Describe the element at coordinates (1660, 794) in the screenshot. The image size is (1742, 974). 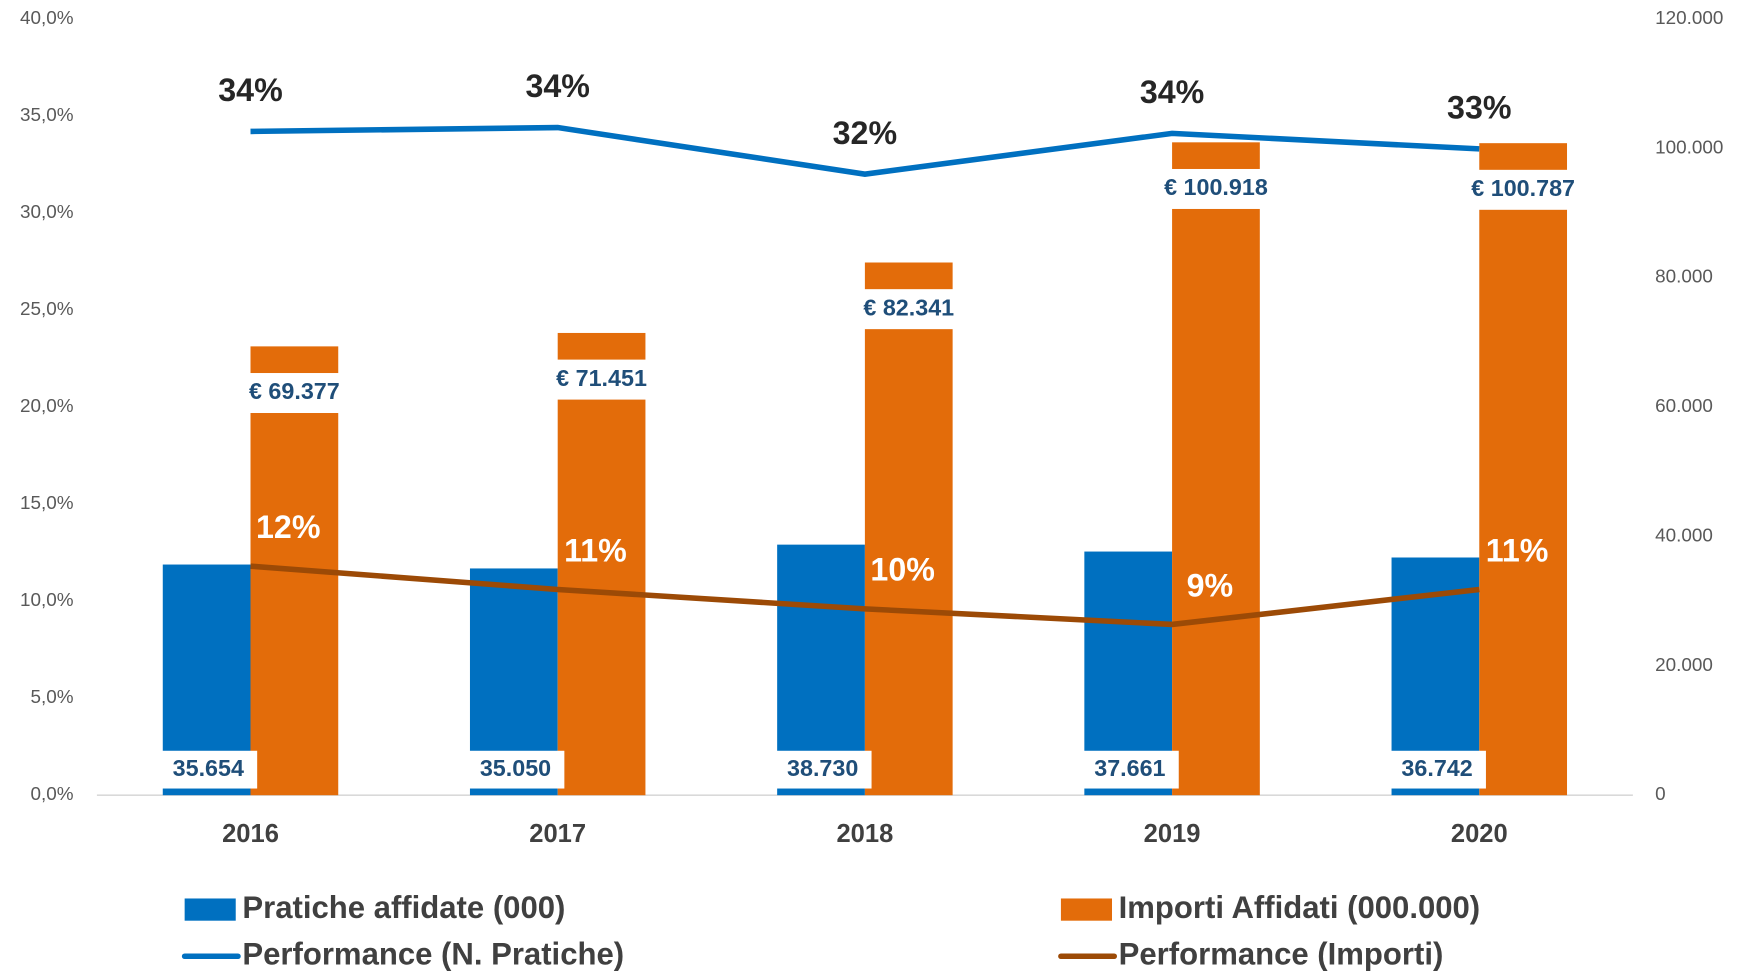
I see `y2-tick-label: 0` at that location.